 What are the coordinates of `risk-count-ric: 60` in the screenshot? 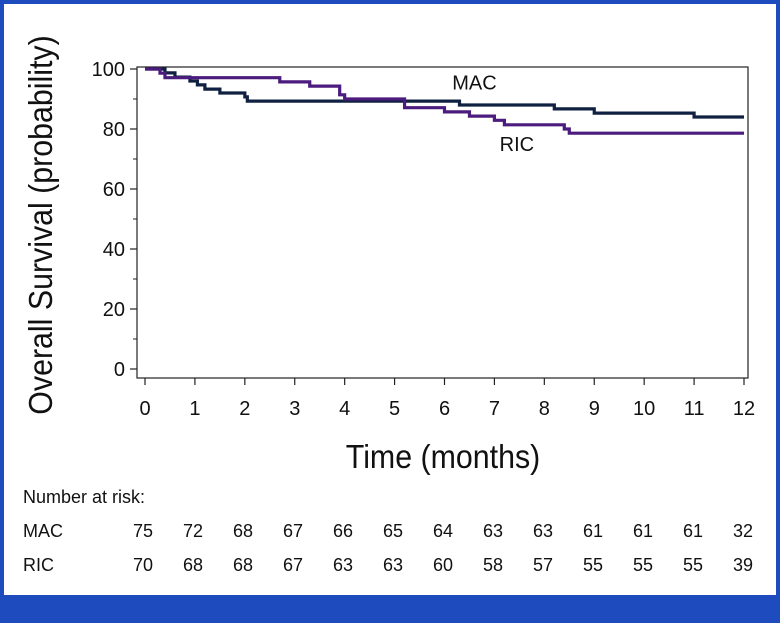 It's located at (443, 565).